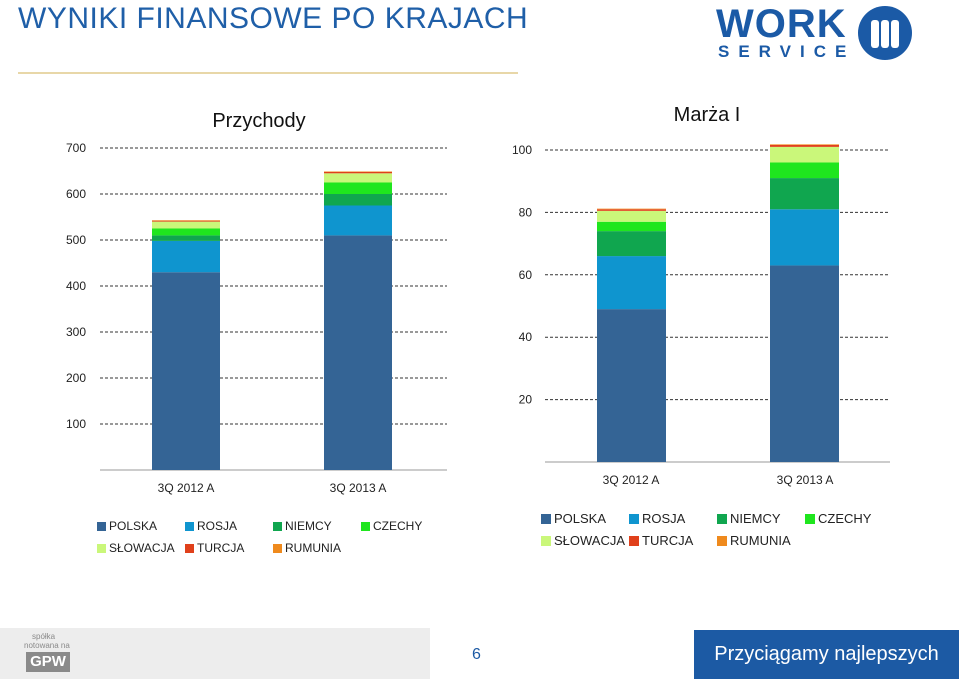  I want to click on y-tick-label: 300, so click(76, 332).